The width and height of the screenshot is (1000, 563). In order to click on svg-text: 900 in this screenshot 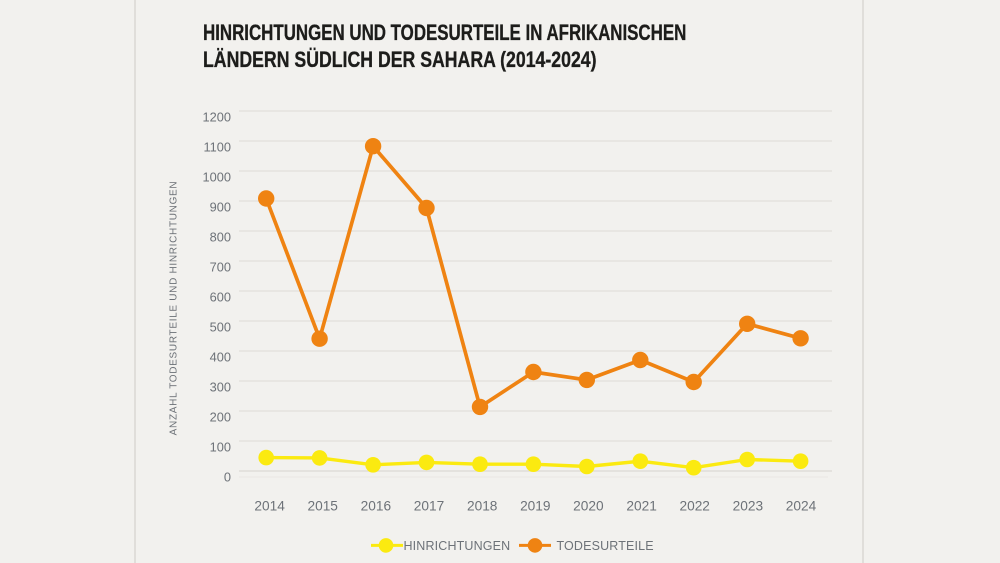, I will do `click(220, 206)`.